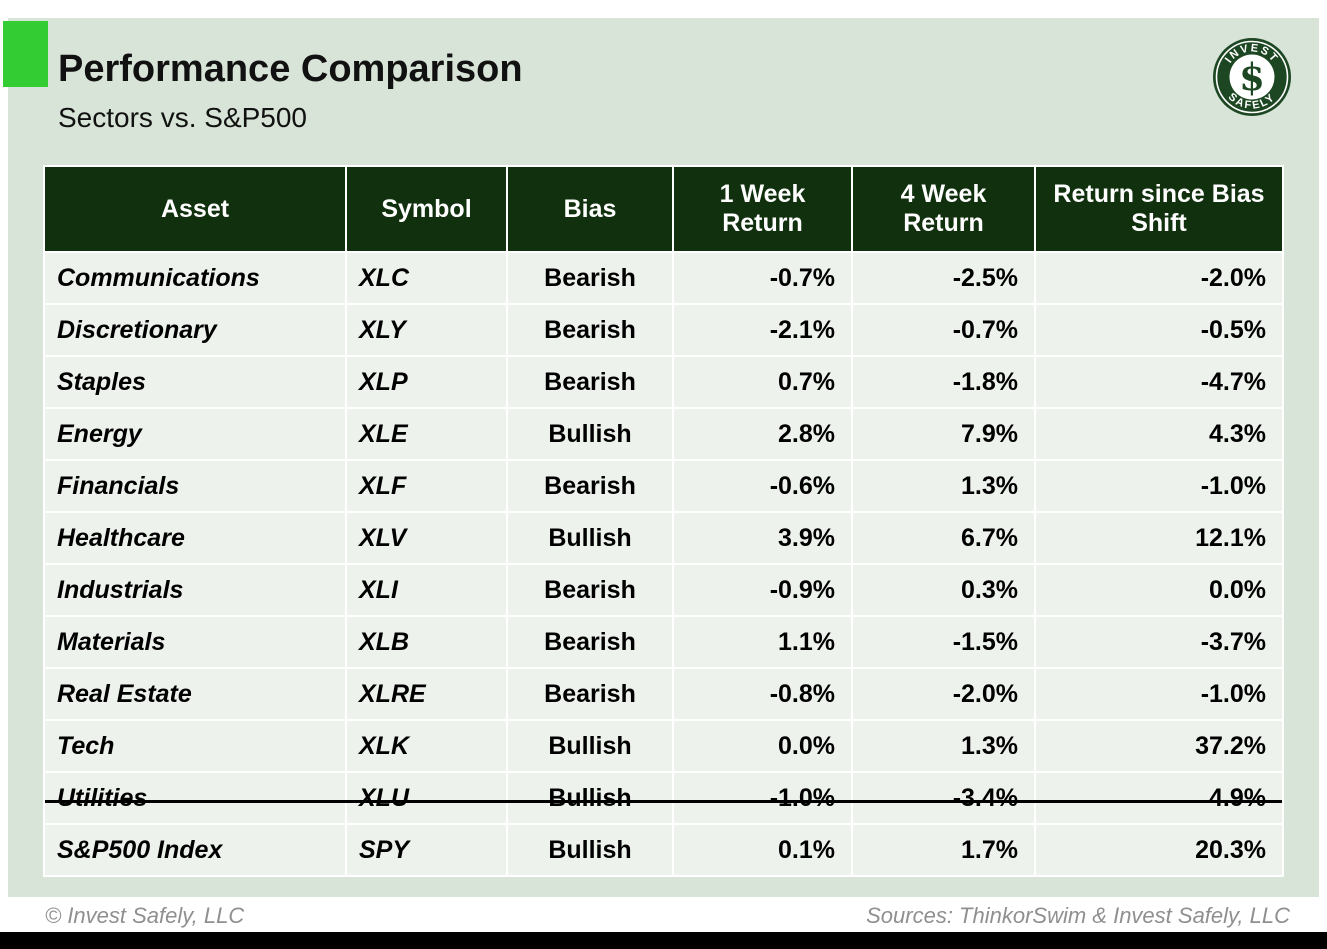 The height and width of the screenshot is (949, 1327). What do you see at coordinates (195, 590) in the screenshot?
I see `asset-cell: Industrials` at bounding box center [195, 590].